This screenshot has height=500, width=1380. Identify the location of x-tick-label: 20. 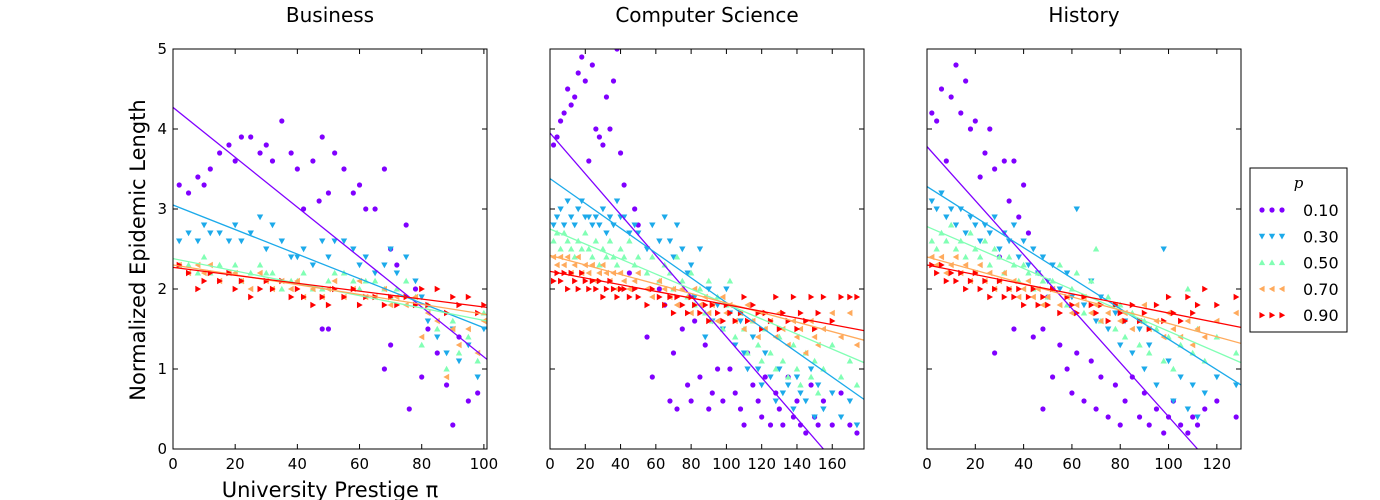
(585, 464).